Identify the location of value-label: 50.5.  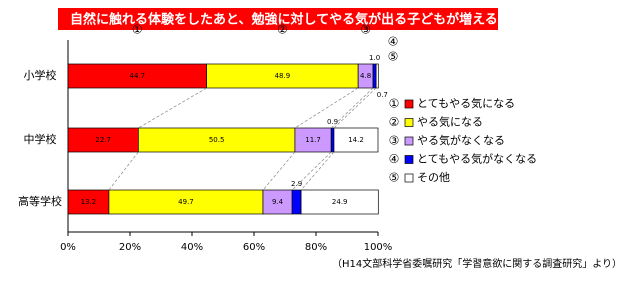
(217, 140).